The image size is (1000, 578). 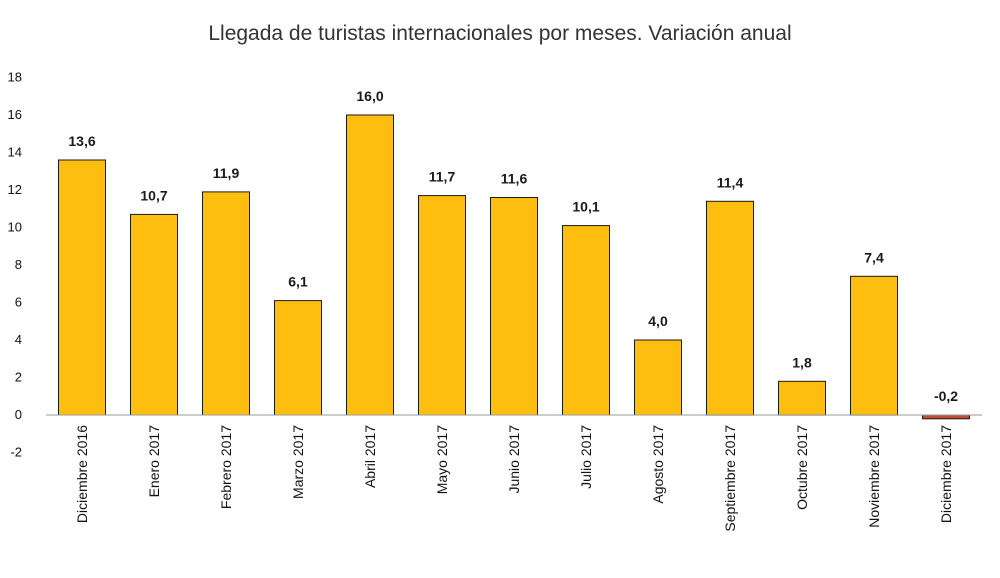 I want to click on y-tick-label: 12, so click(x=15, y=189).